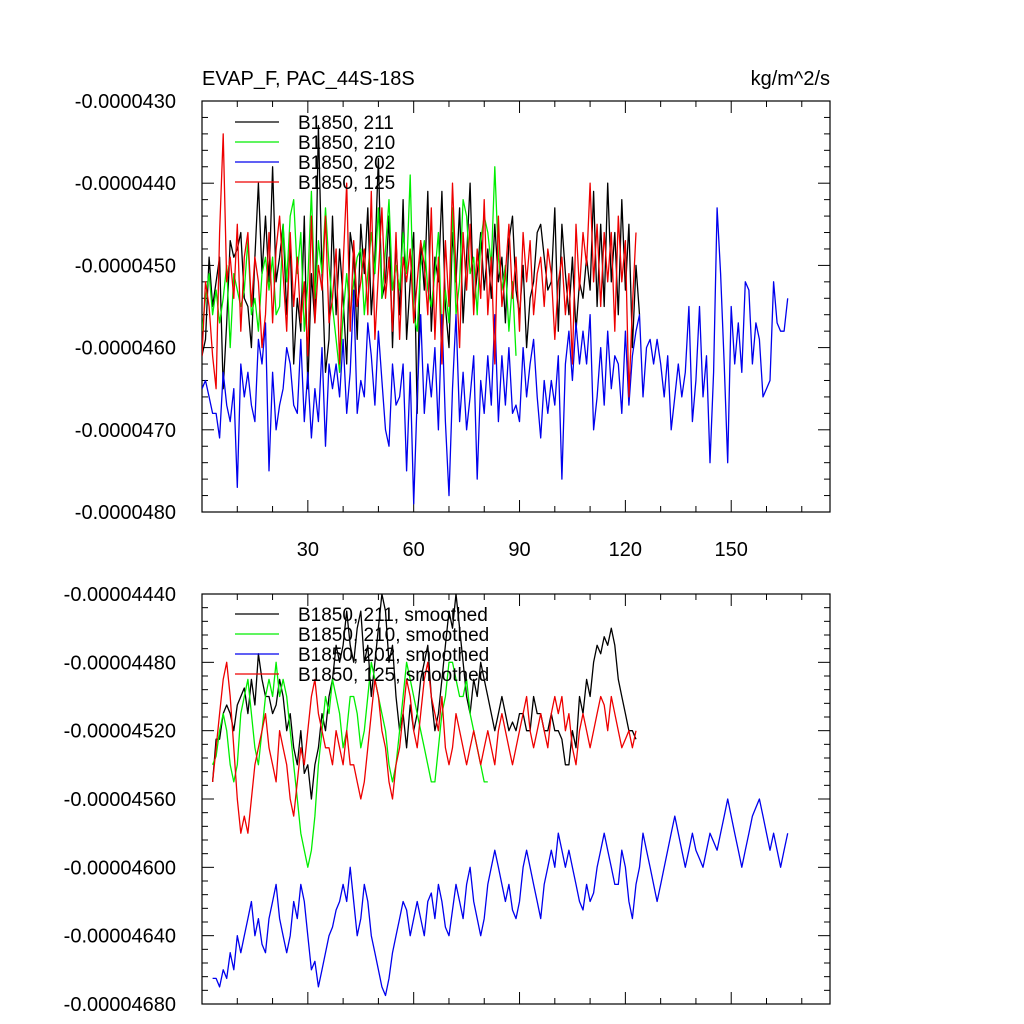 This screenshot has height=1024, width=1024. I want to click on legend-label: B1850, 211, smoothed, so click(393, 615).